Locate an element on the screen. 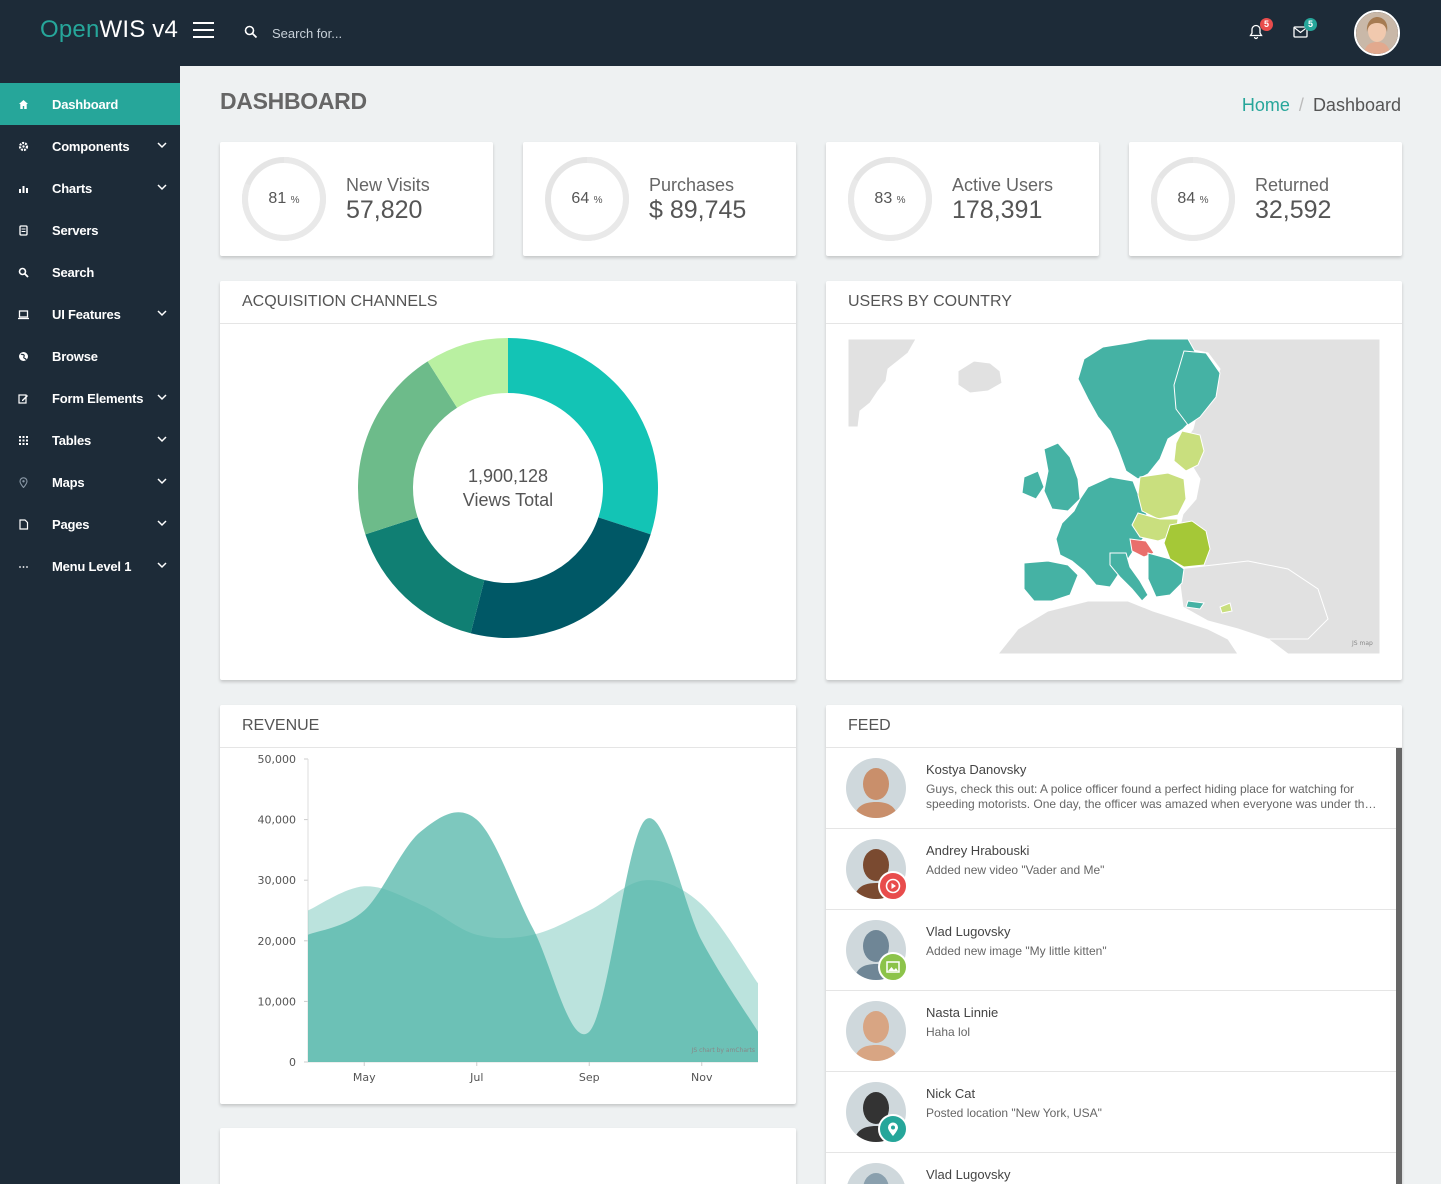 This screenshot has width=1441, height=1184. x-tick-label: May is located at coordinates (364, 1077).